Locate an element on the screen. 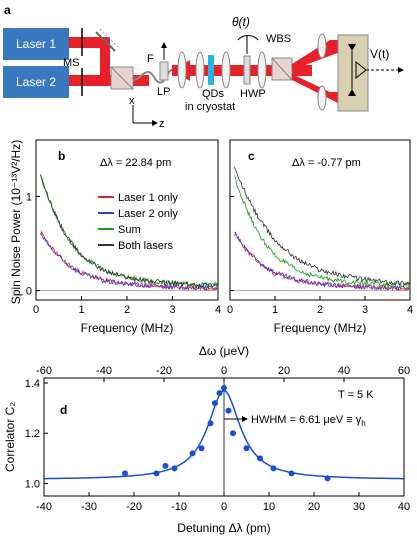 This screenshot has height=539, width=417. output-arrow-icon is located at coordinates (401, 70).